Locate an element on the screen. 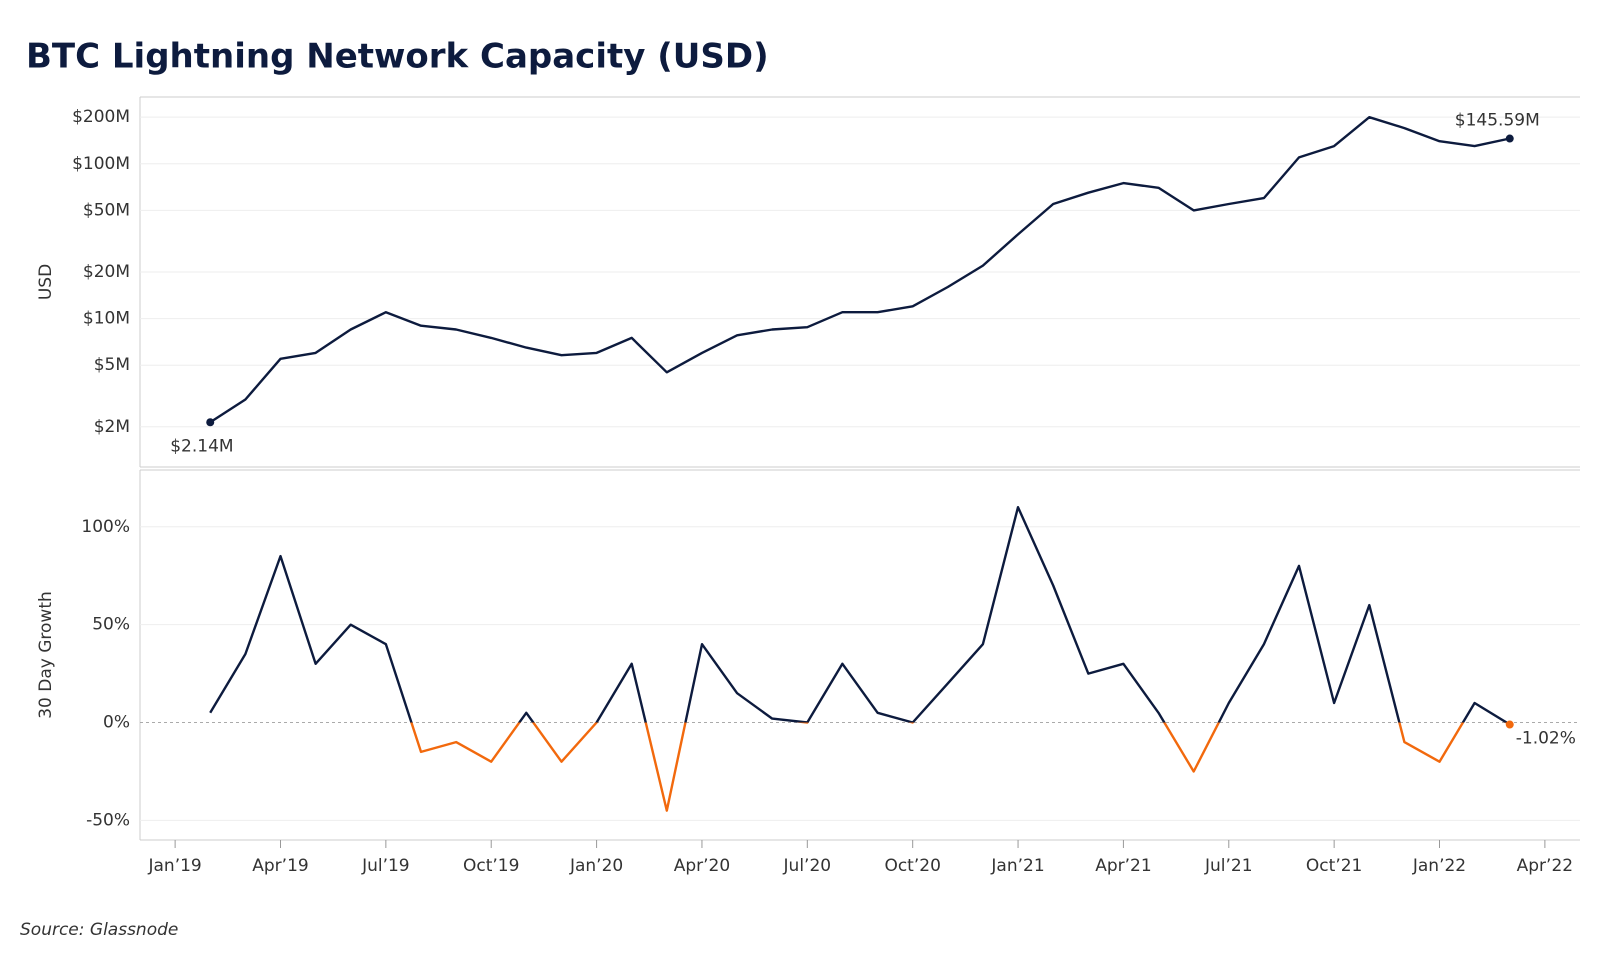  x-tick-label: Apr’20 is located at coordinates (702, 866).